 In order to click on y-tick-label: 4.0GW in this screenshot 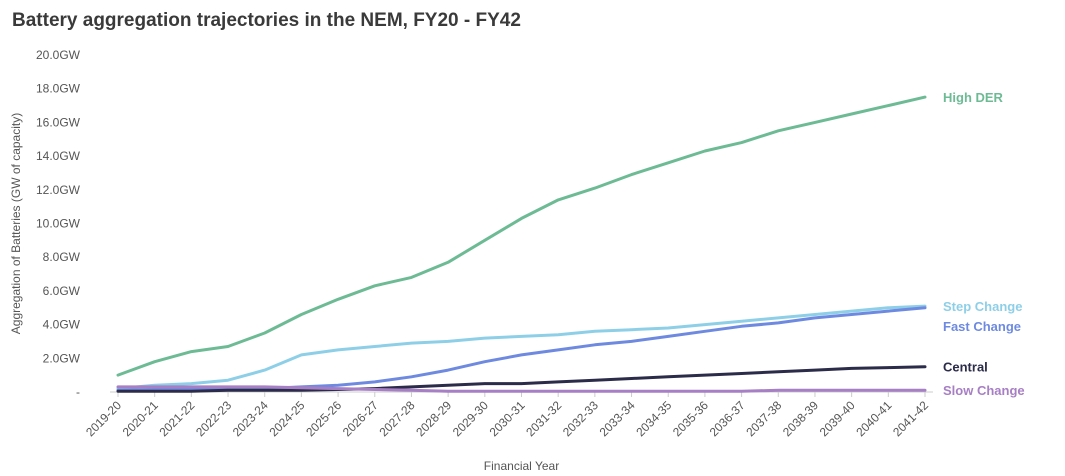, I will do `click(62, 325)`.